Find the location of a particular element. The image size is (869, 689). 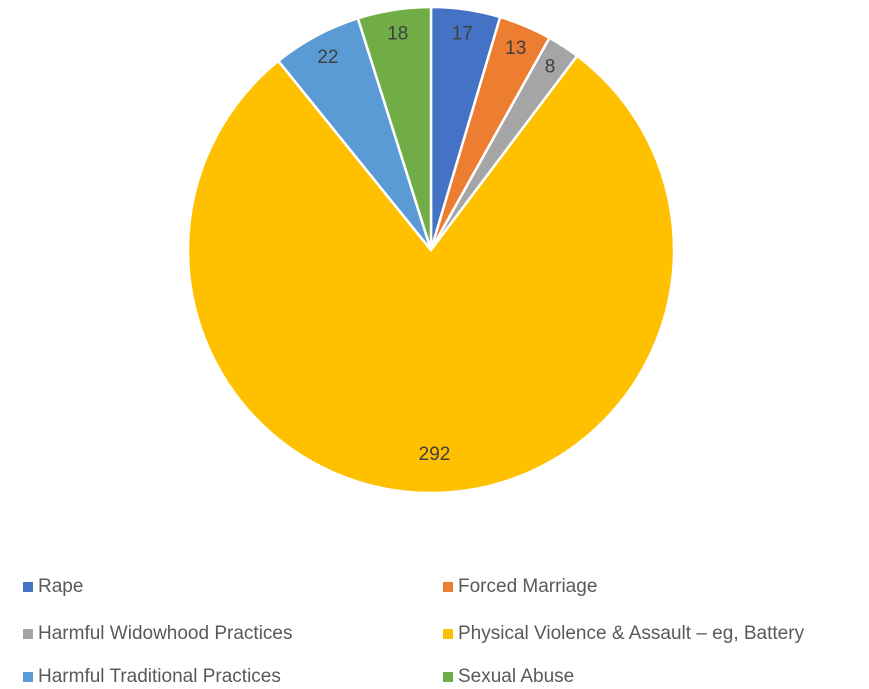

data-label: 22 is located at coordinates (327, 57).